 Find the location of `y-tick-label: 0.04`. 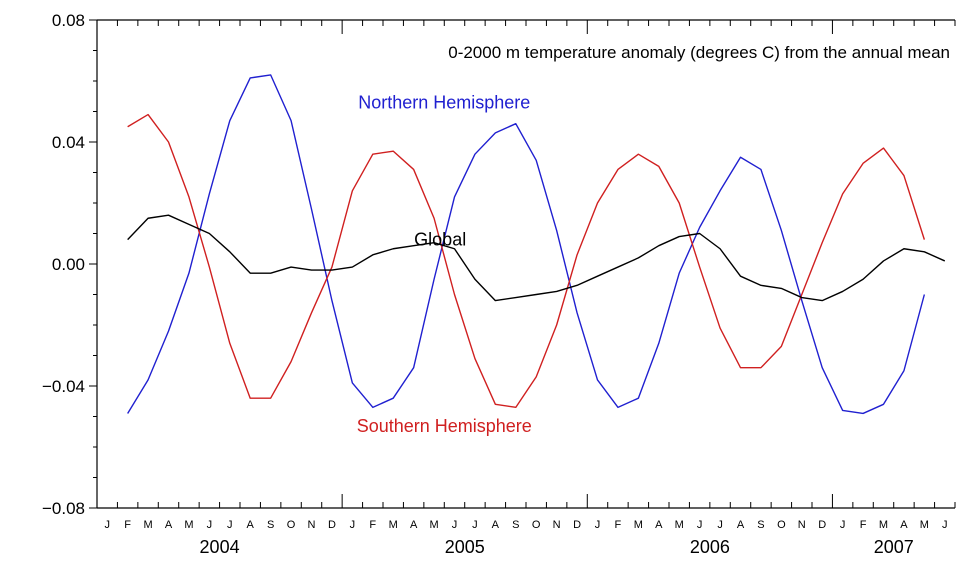

y-tick-label: 0.04 is located at coordinates (68, 142).